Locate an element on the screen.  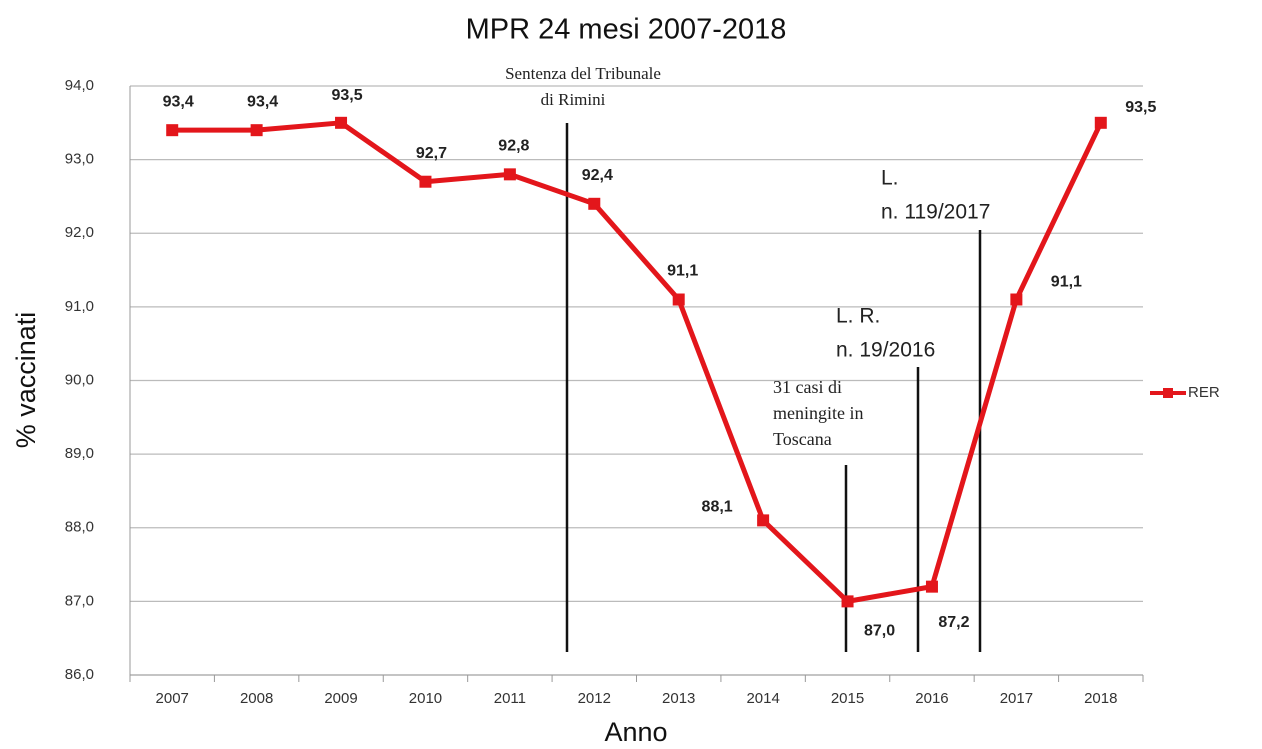
x-tick-label: 2013 is located at coordinates (678, 698).